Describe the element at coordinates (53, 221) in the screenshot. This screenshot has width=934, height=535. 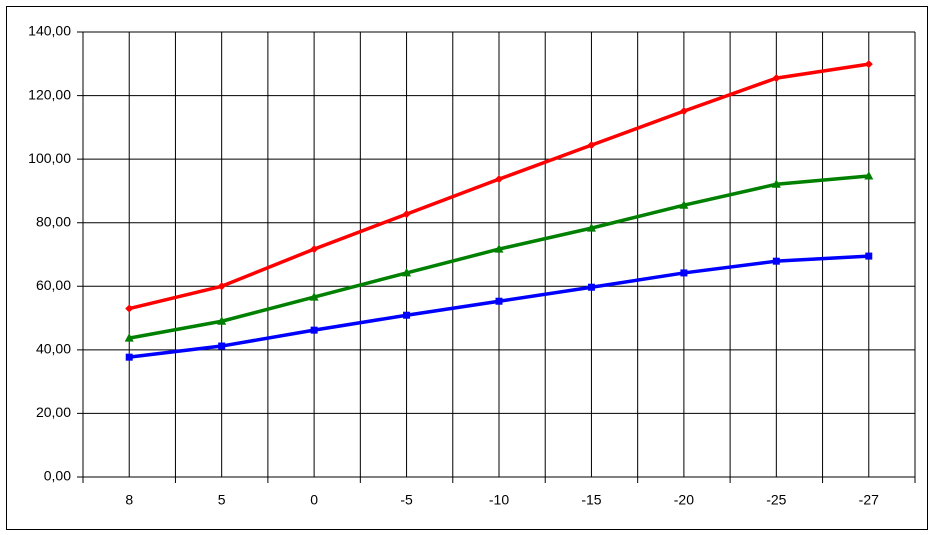
I see `y-tick-label: 80,00` at that location.